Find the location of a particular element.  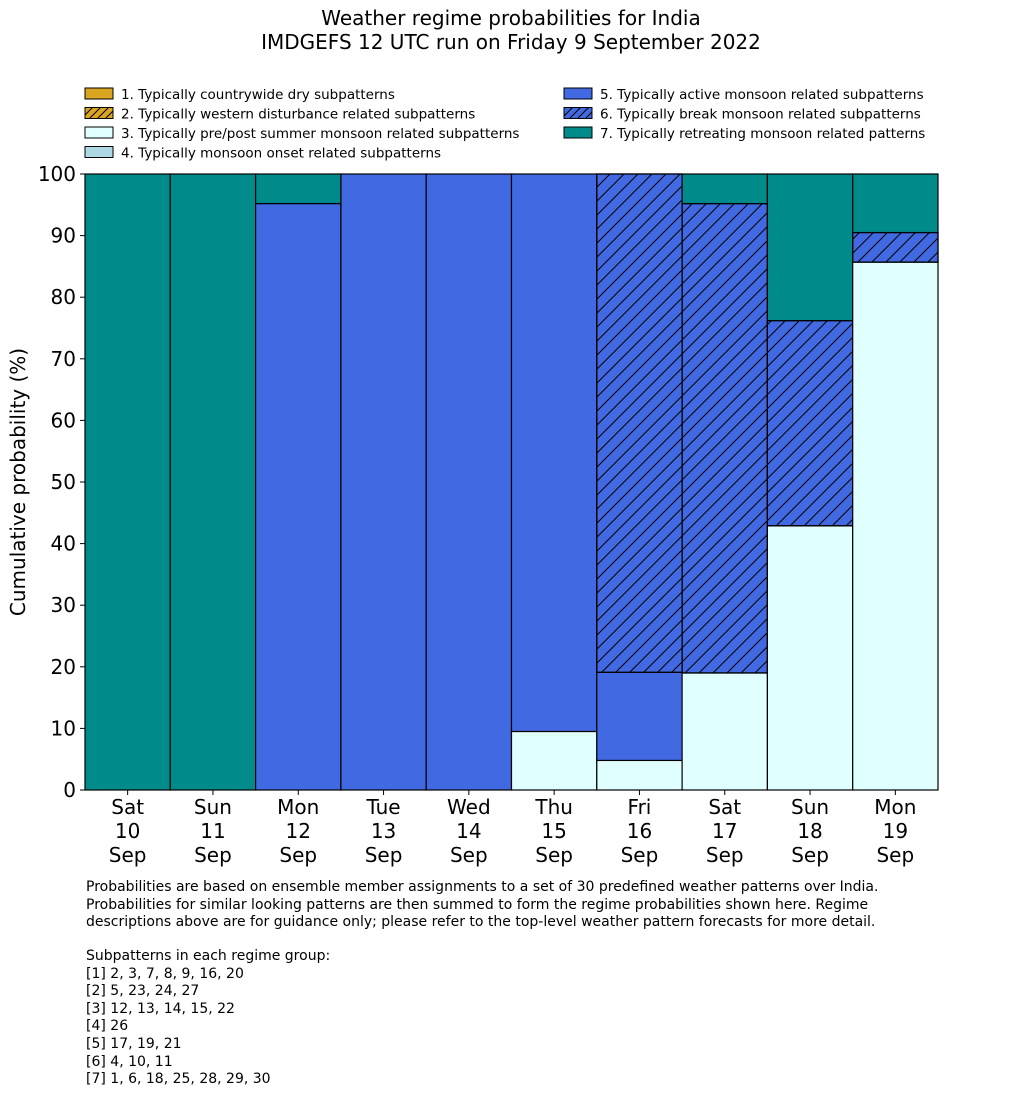

bar-segment-s3-c6 is located at coordinates (554, 760).